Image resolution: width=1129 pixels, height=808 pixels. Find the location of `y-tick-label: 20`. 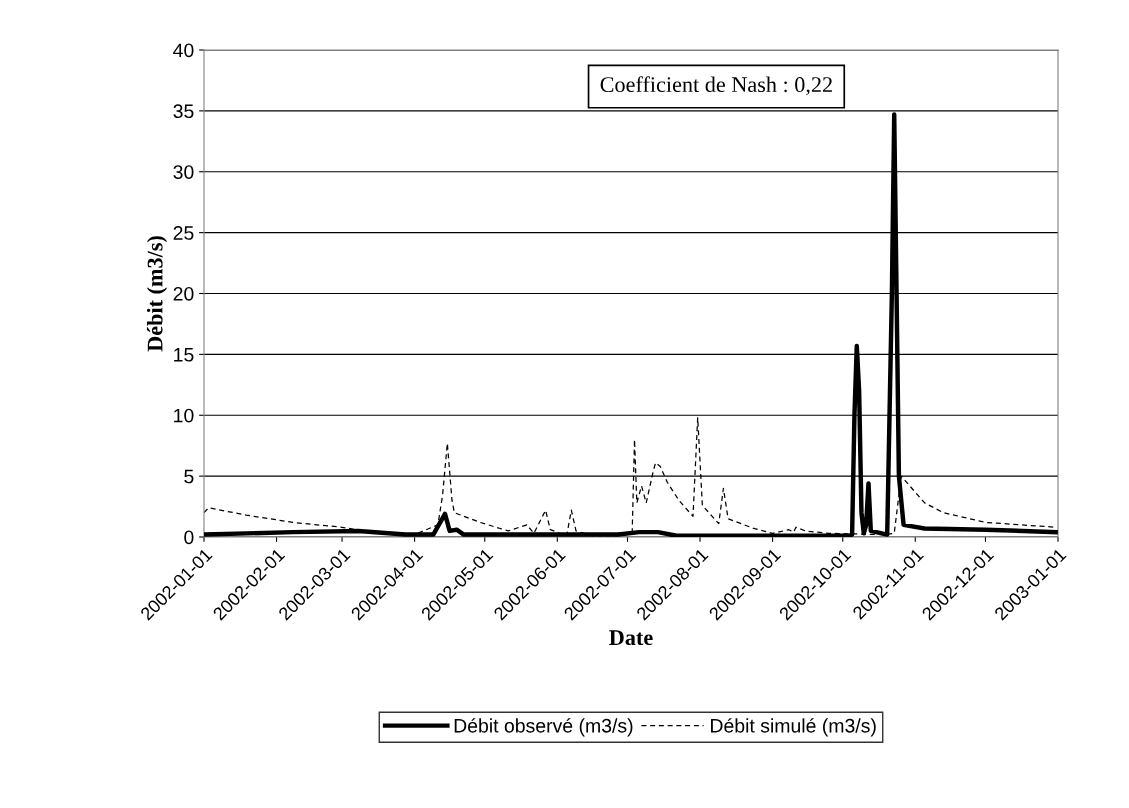

y-tick-label: 20 is located at coordinates (183, 293).